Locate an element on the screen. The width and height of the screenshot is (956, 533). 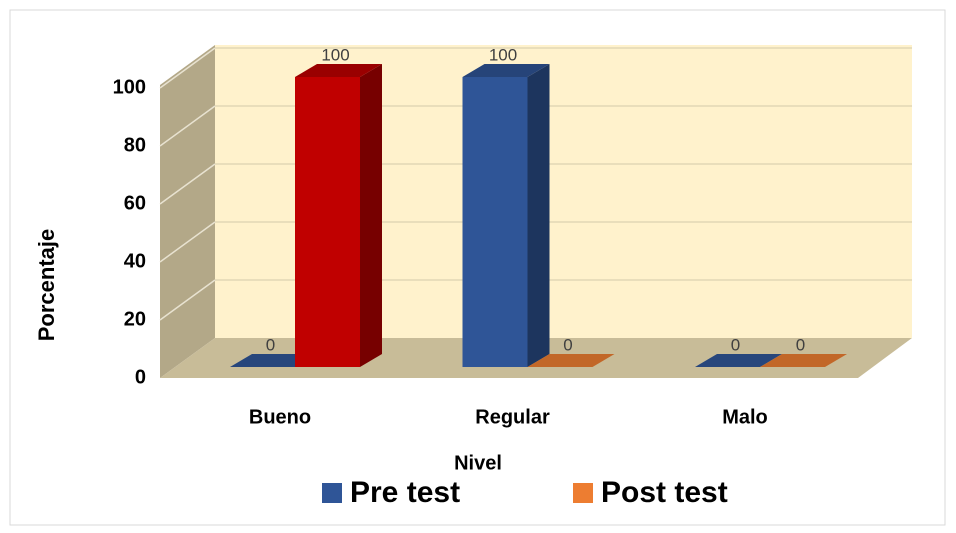
y-tick-label: 100 is located at coordinates (129, 87).